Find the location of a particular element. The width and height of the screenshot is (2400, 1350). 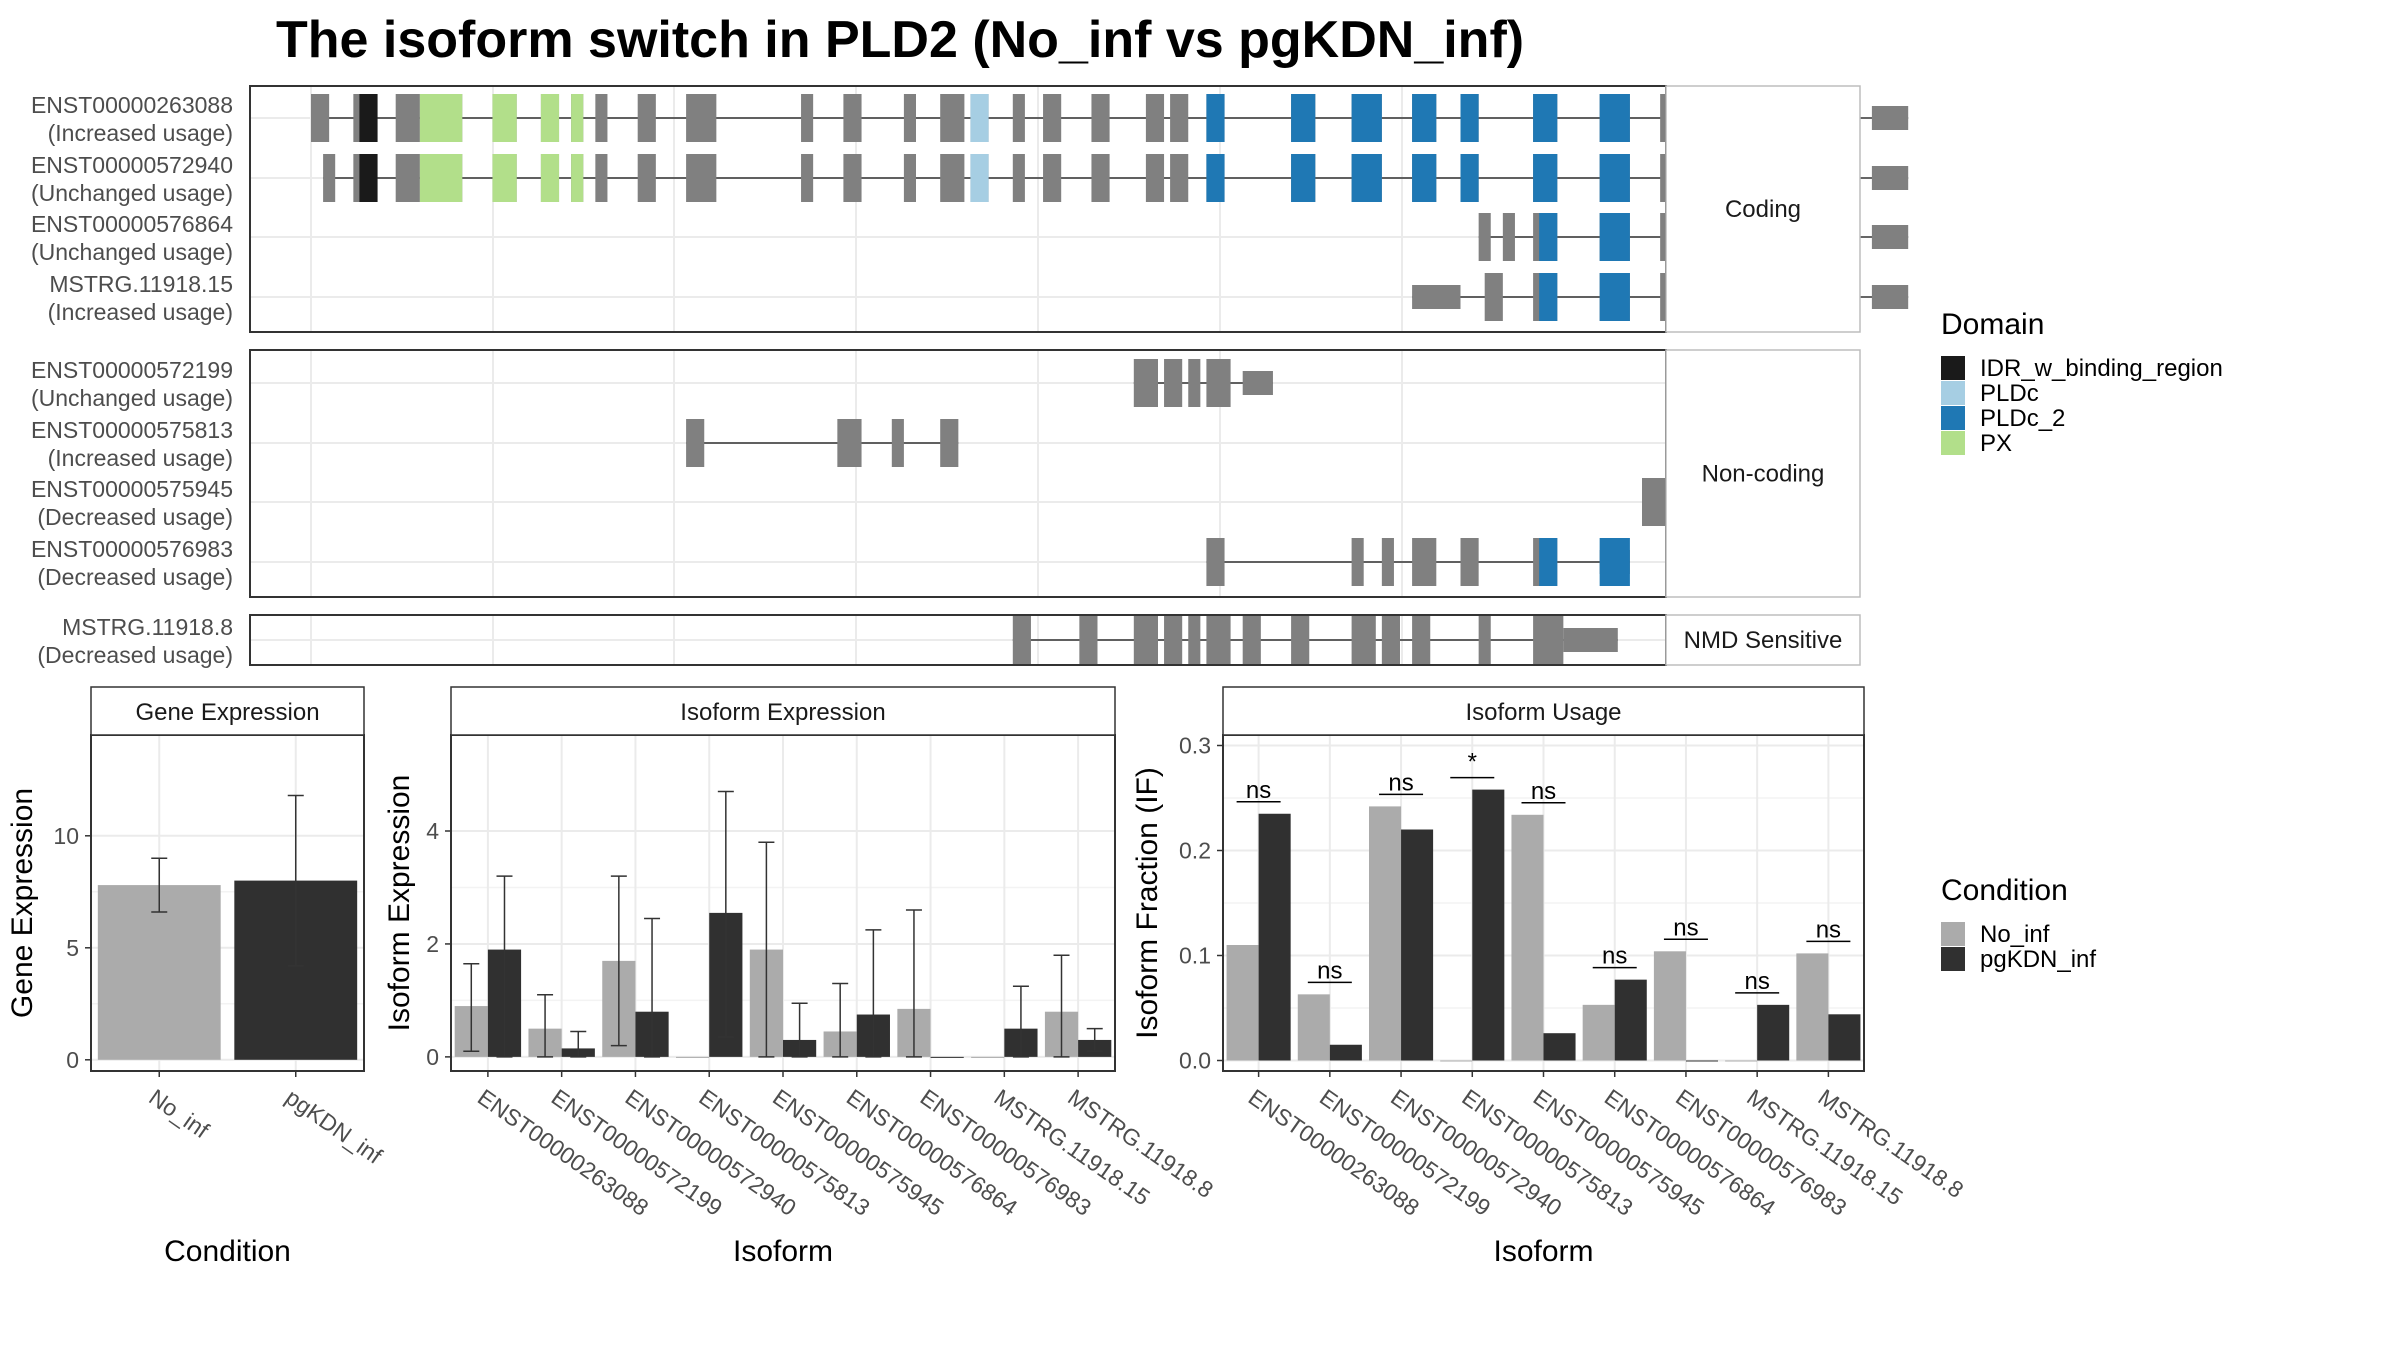

legend-label: pgKDN_inf is located at coordinates (2038, 959).